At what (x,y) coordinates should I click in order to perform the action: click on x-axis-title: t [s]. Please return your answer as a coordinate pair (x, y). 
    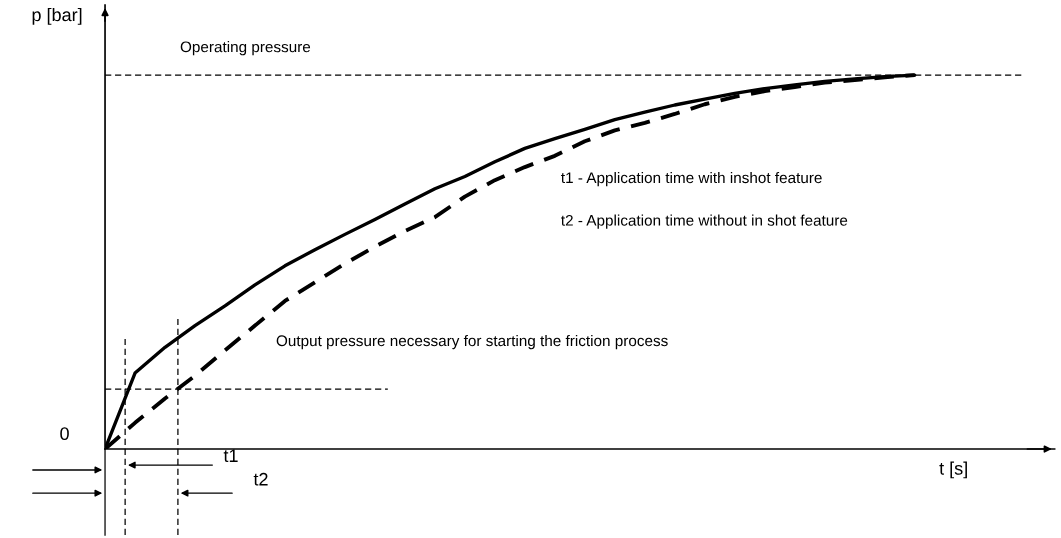
    Looking at the image, I should click on (953, 470).